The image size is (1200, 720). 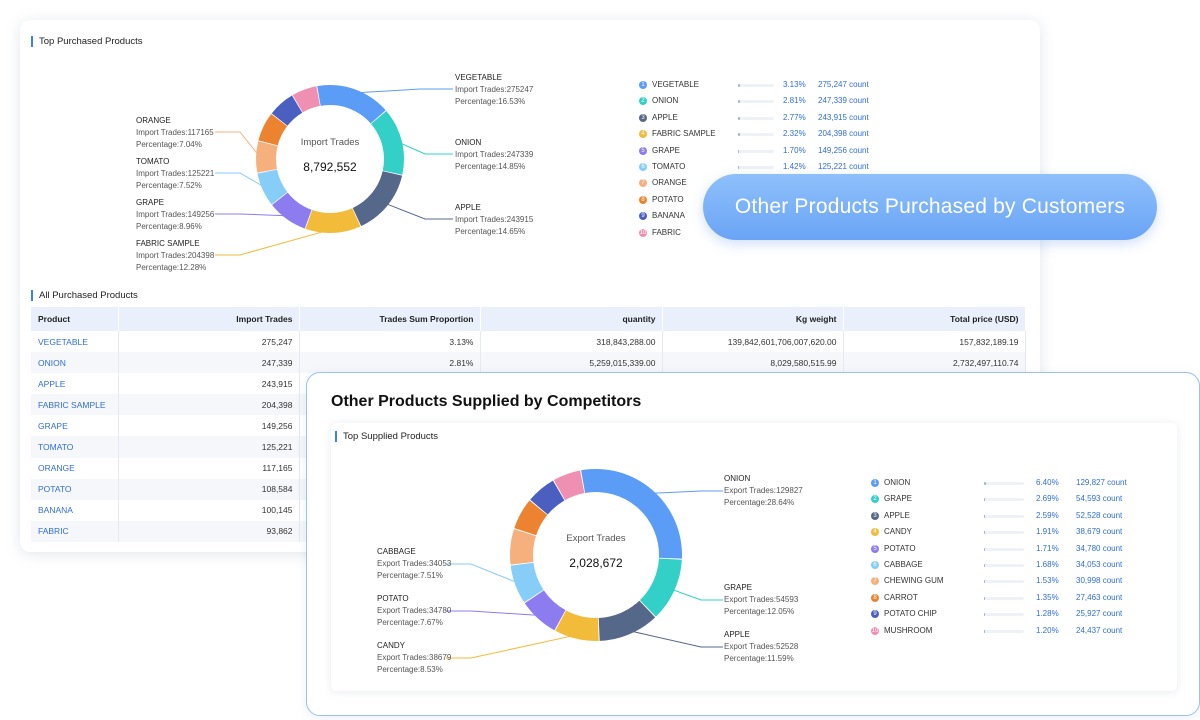 I want to click on legend-item: 6 CABBAGE 1.68% 34,053 count, so click(x=1021, y=567).